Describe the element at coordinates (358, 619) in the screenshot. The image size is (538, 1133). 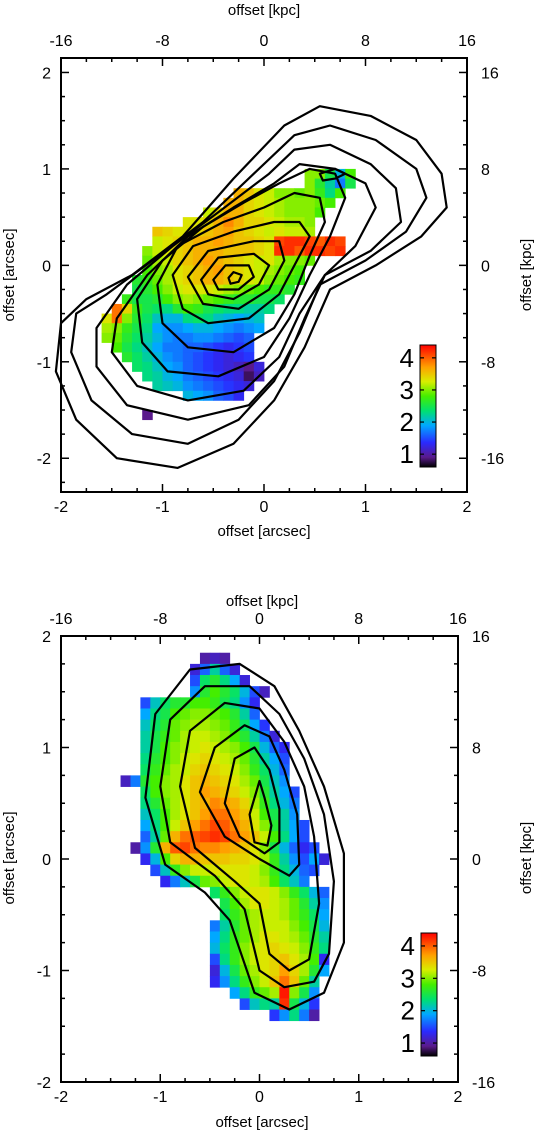
I see `x2-tick-label: 8` at that location.